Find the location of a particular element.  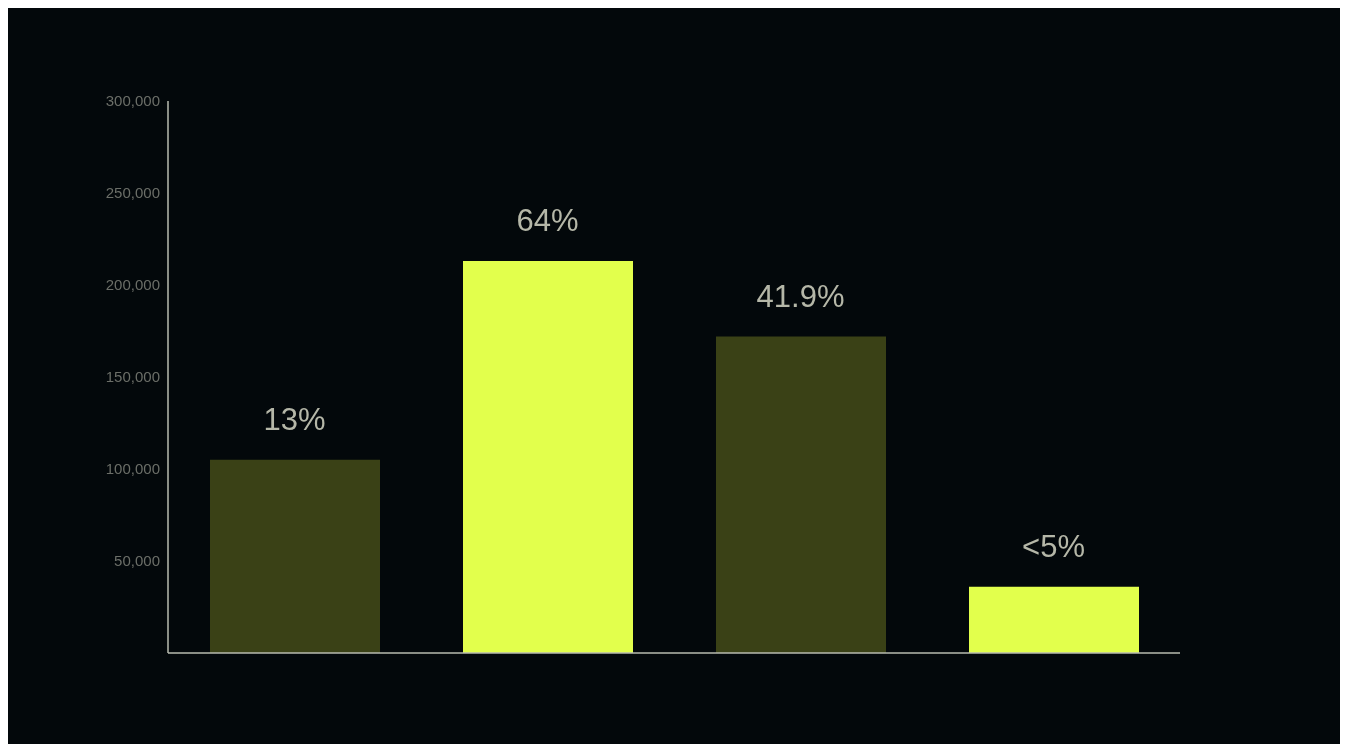

annotation: <5% is located at coordinates (1053, 546).